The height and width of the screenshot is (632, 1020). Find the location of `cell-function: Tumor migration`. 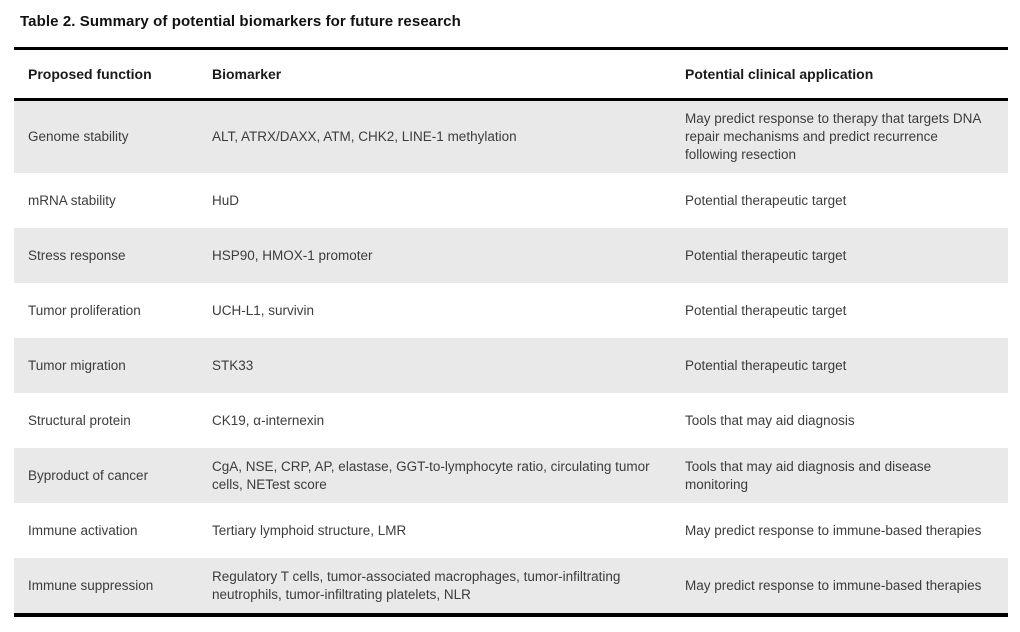

cell-function: Tumor migration is located at coordinates (77, 365).